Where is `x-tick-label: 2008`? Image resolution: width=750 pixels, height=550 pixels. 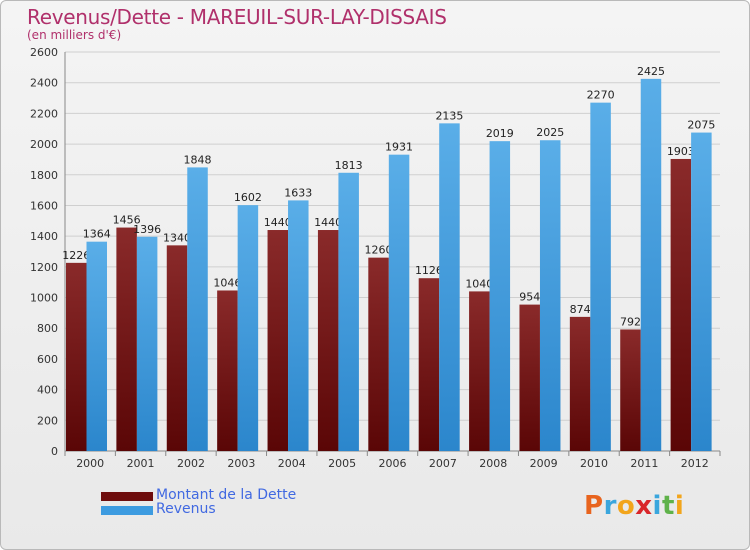 x-tick-label: 2008 is located at coordinates (493, 463).